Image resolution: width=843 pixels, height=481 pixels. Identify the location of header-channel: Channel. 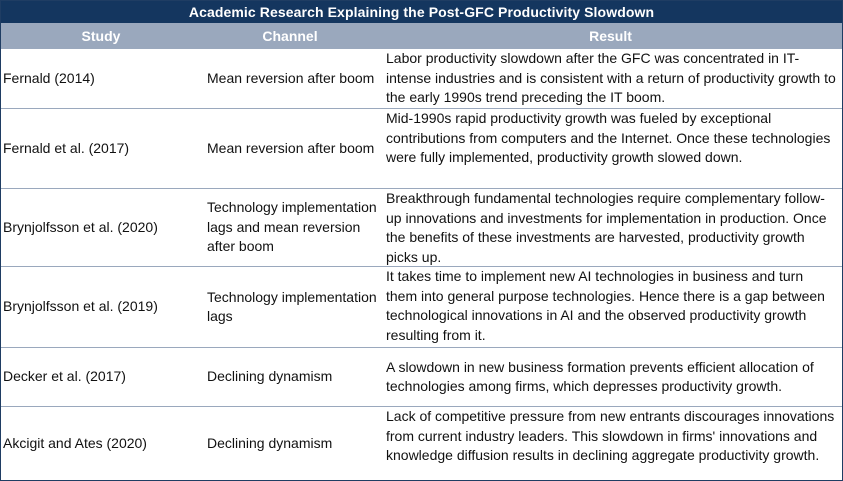
(290, 35).